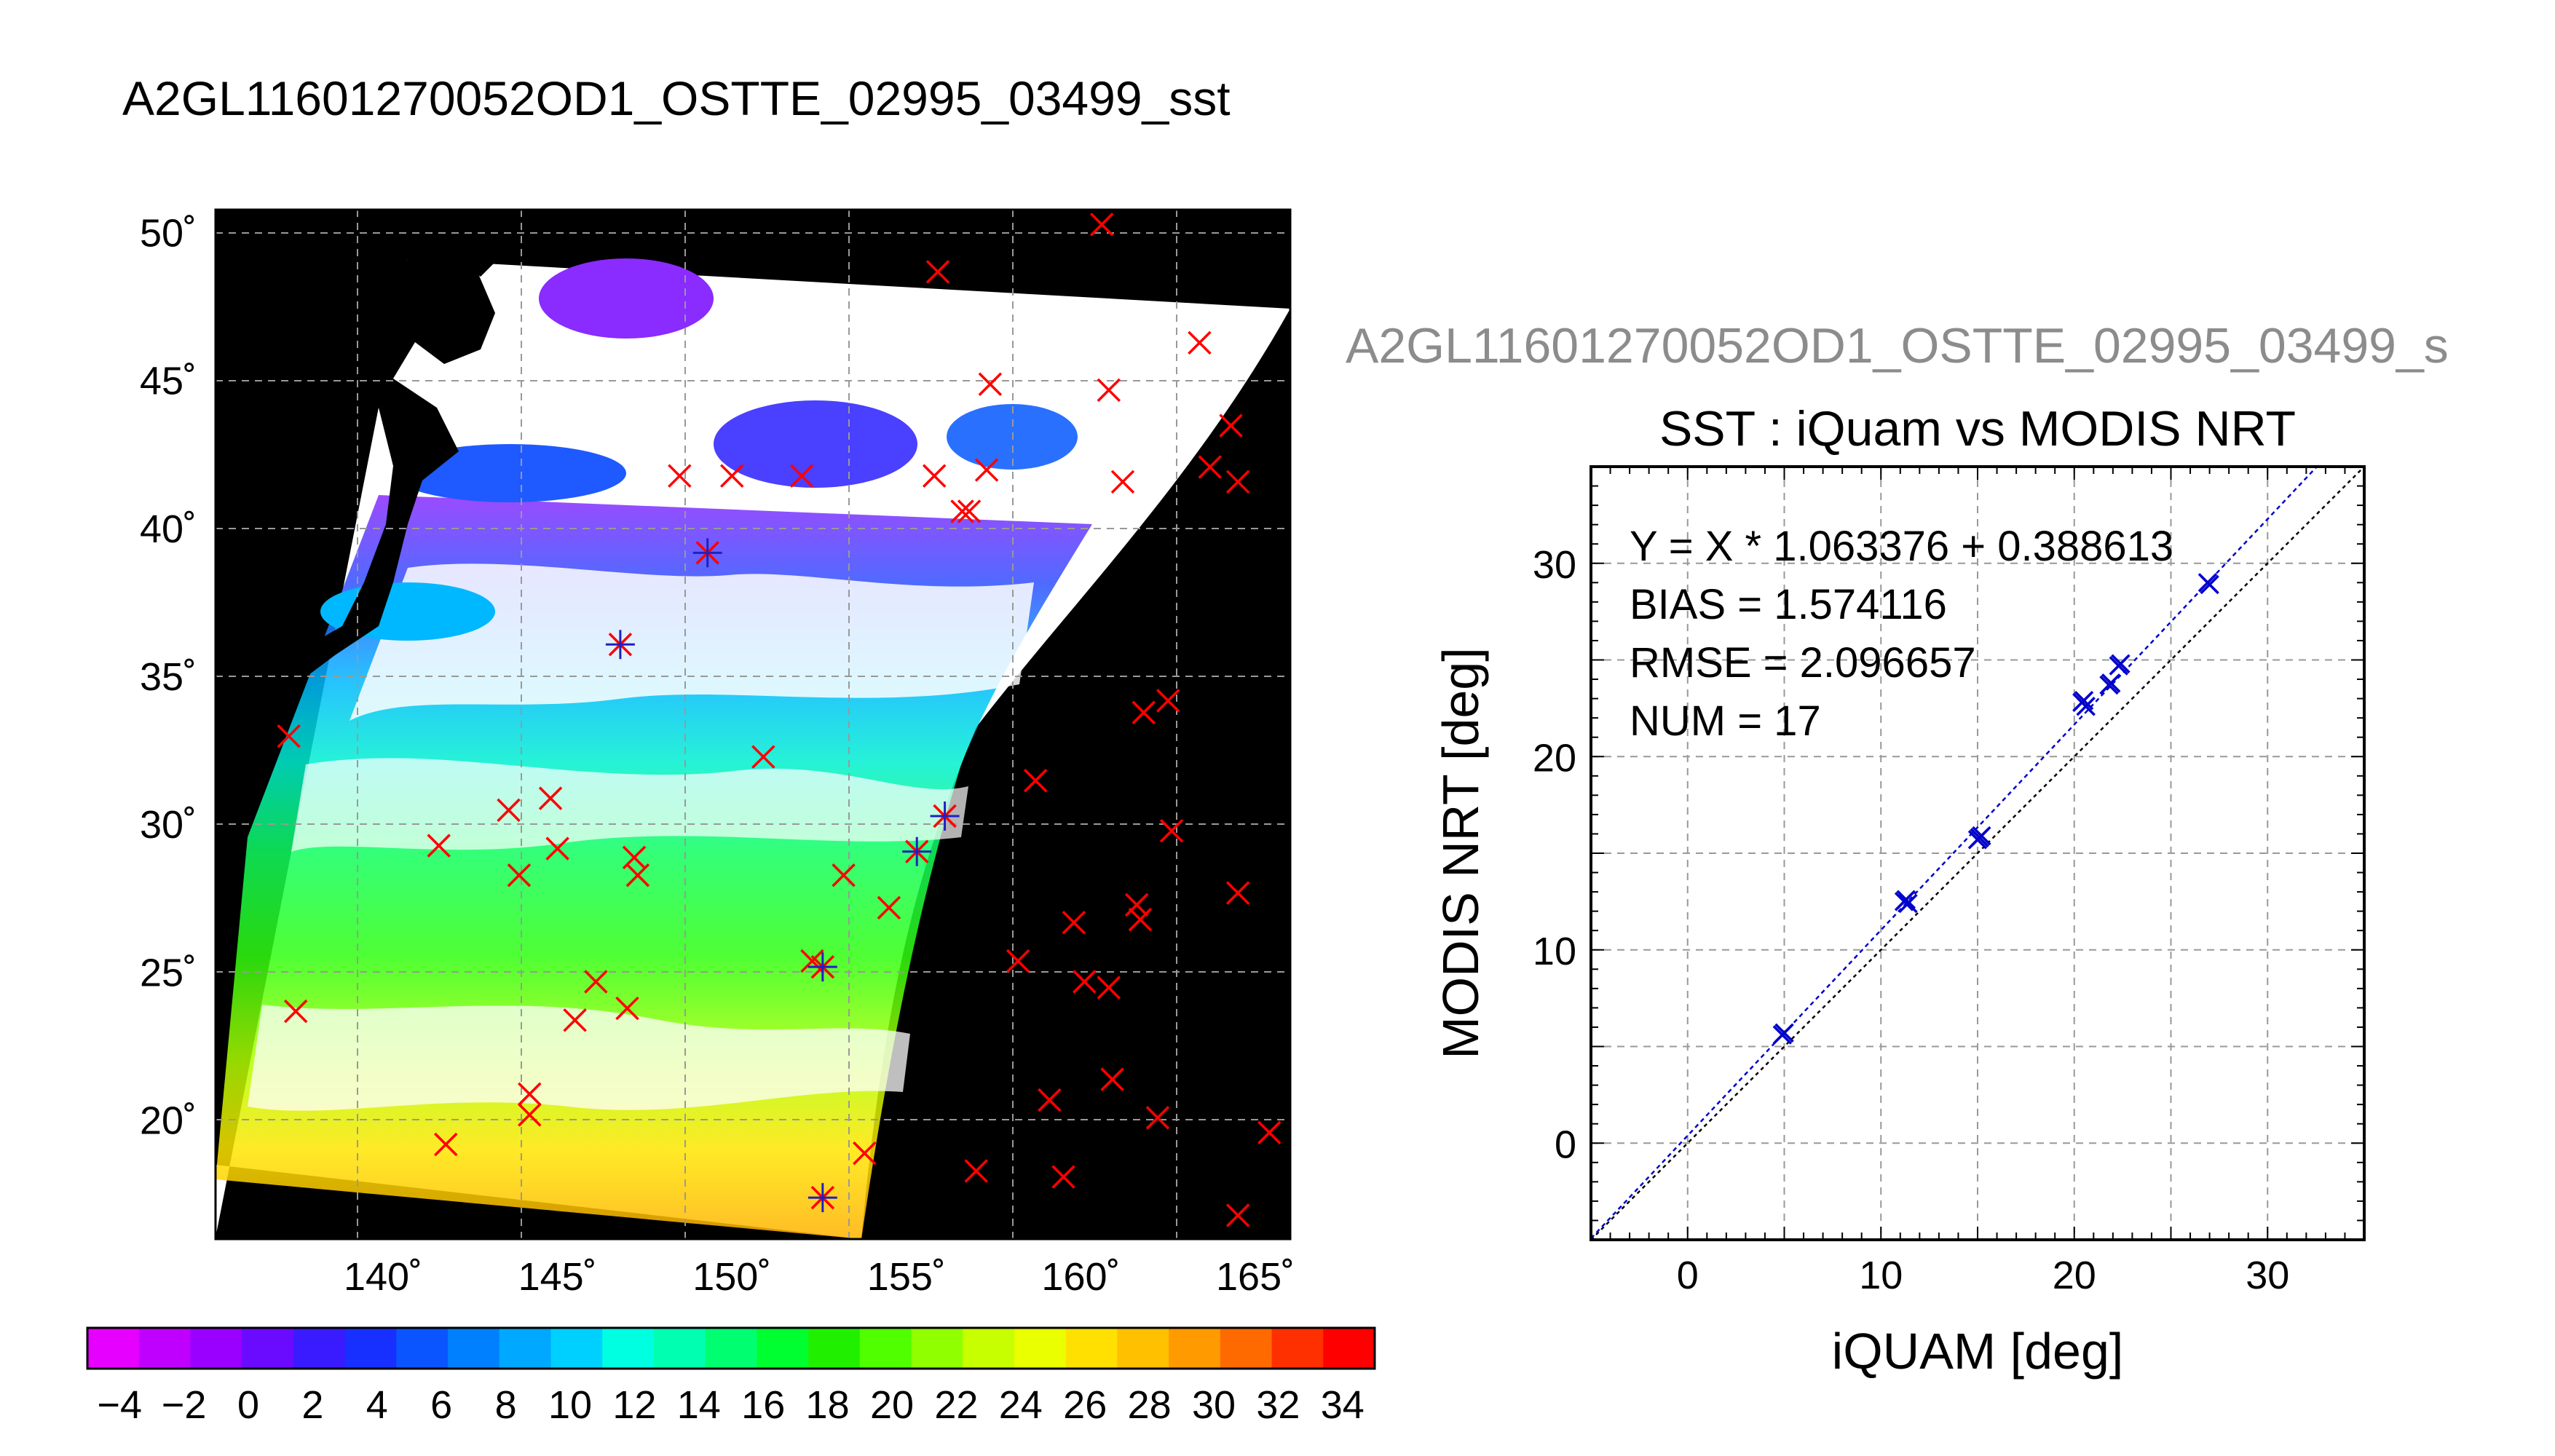  I want to click on cloud-patch, so click(629, 805).